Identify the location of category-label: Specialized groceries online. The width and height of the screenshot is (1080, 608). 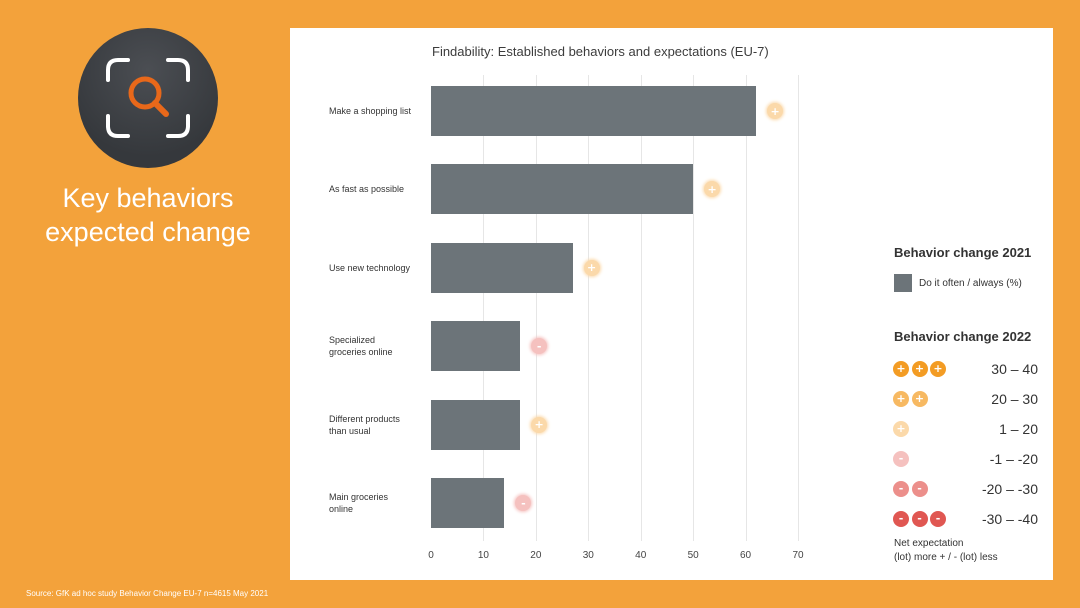
(361, 346).